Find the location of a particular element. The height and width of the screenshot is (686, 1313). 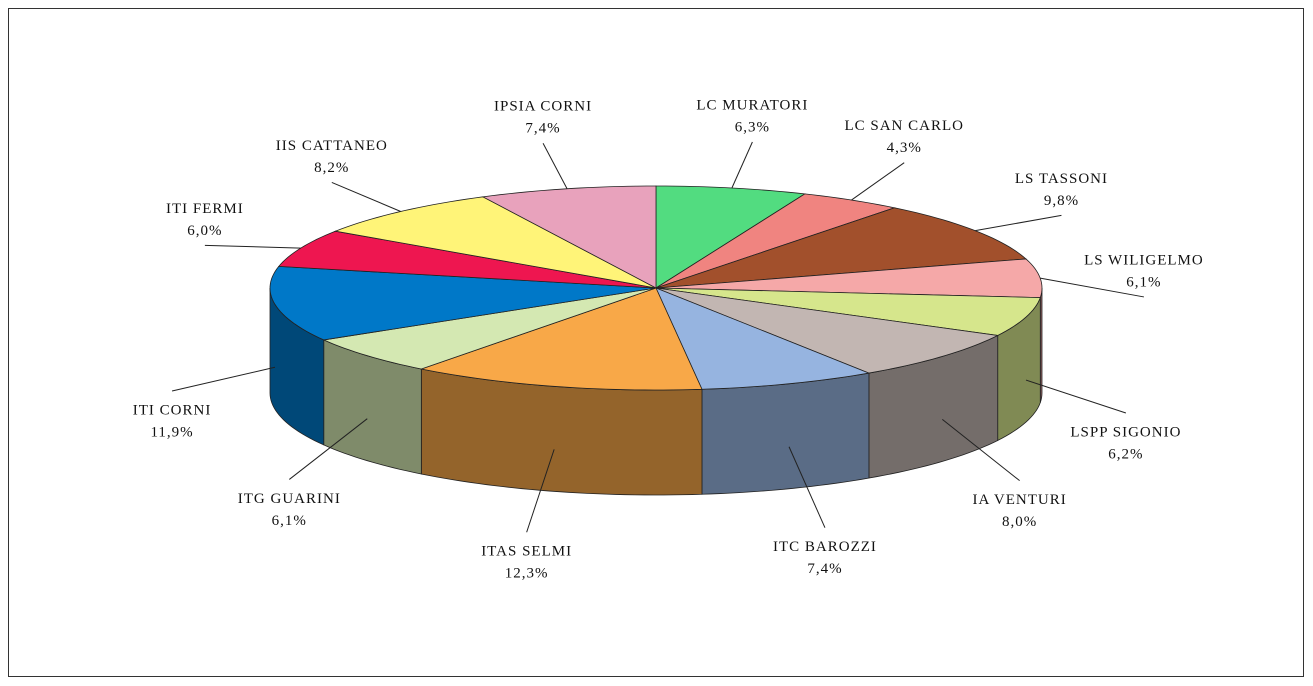

slice-label: IIS CATTANEO is located at coordinates (332, 146).